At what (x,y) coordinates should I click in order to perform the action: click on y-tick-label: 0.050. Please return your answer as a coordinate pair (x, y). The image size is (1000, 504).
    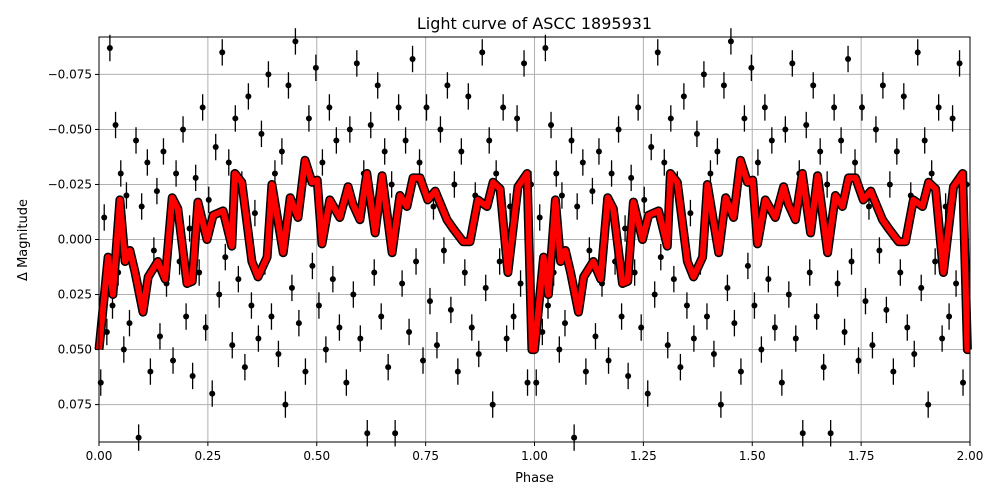
    Looking at the image, I should click on (75, 350).